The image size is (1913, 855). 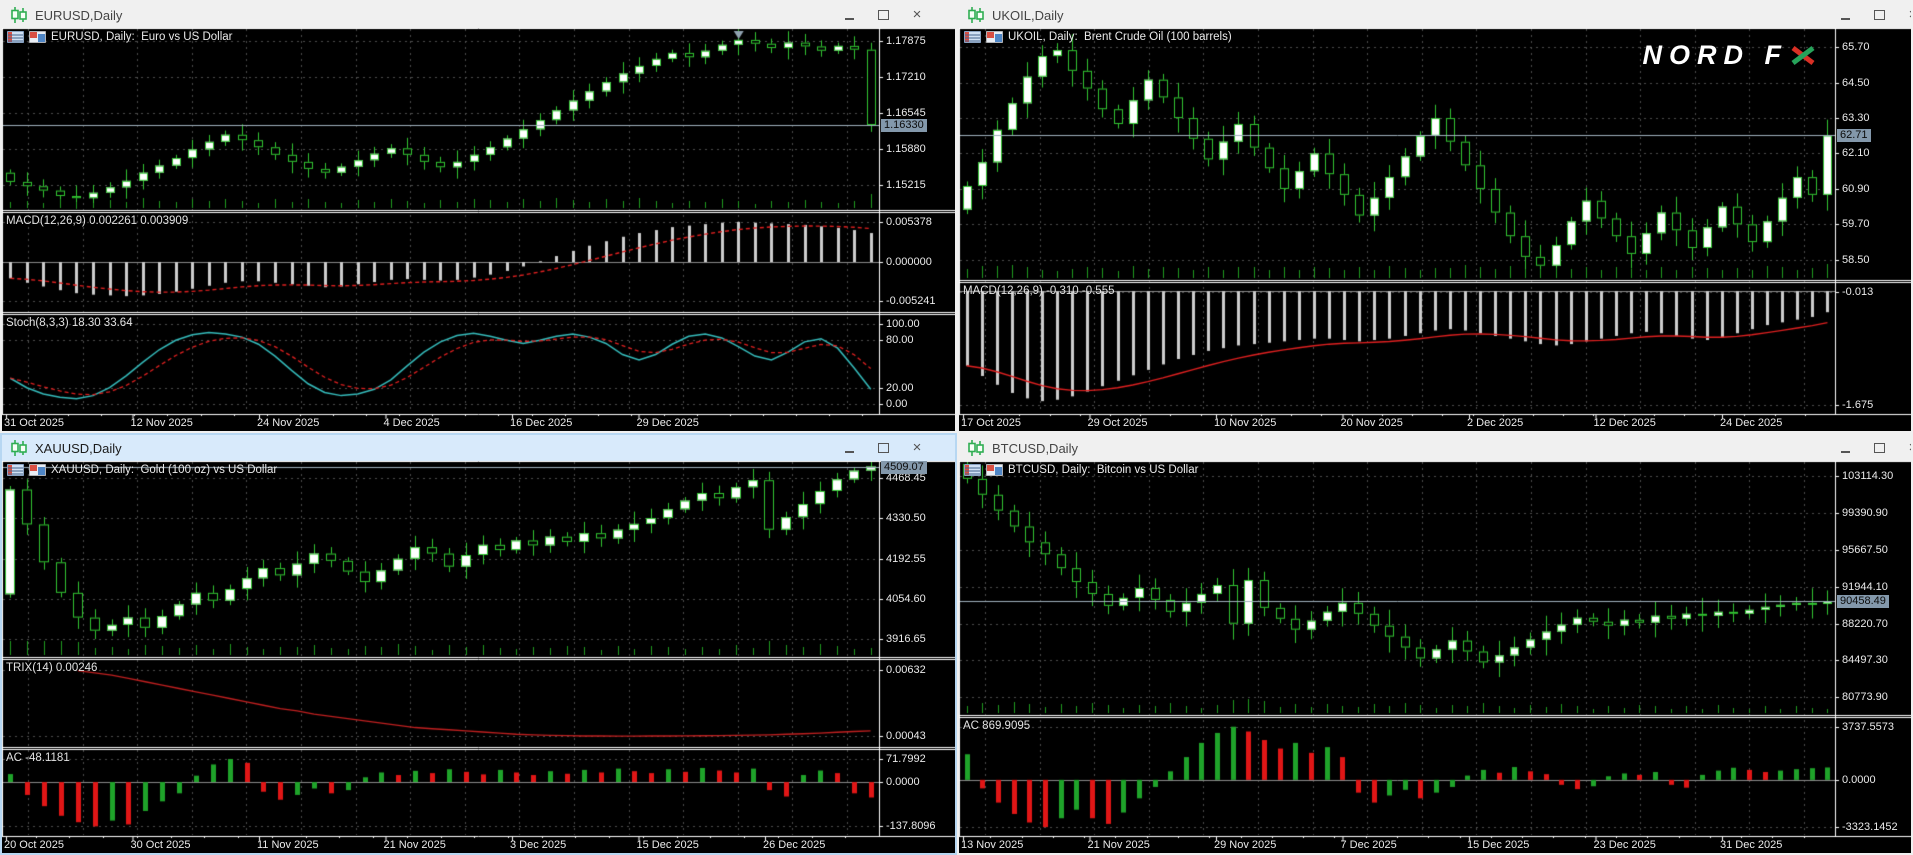 What do you see at coordinates (1435, 448) in the screenshot?
I see `window-titlebar: BTCUSD,Daily ×` at bounding box center [1435, 448].